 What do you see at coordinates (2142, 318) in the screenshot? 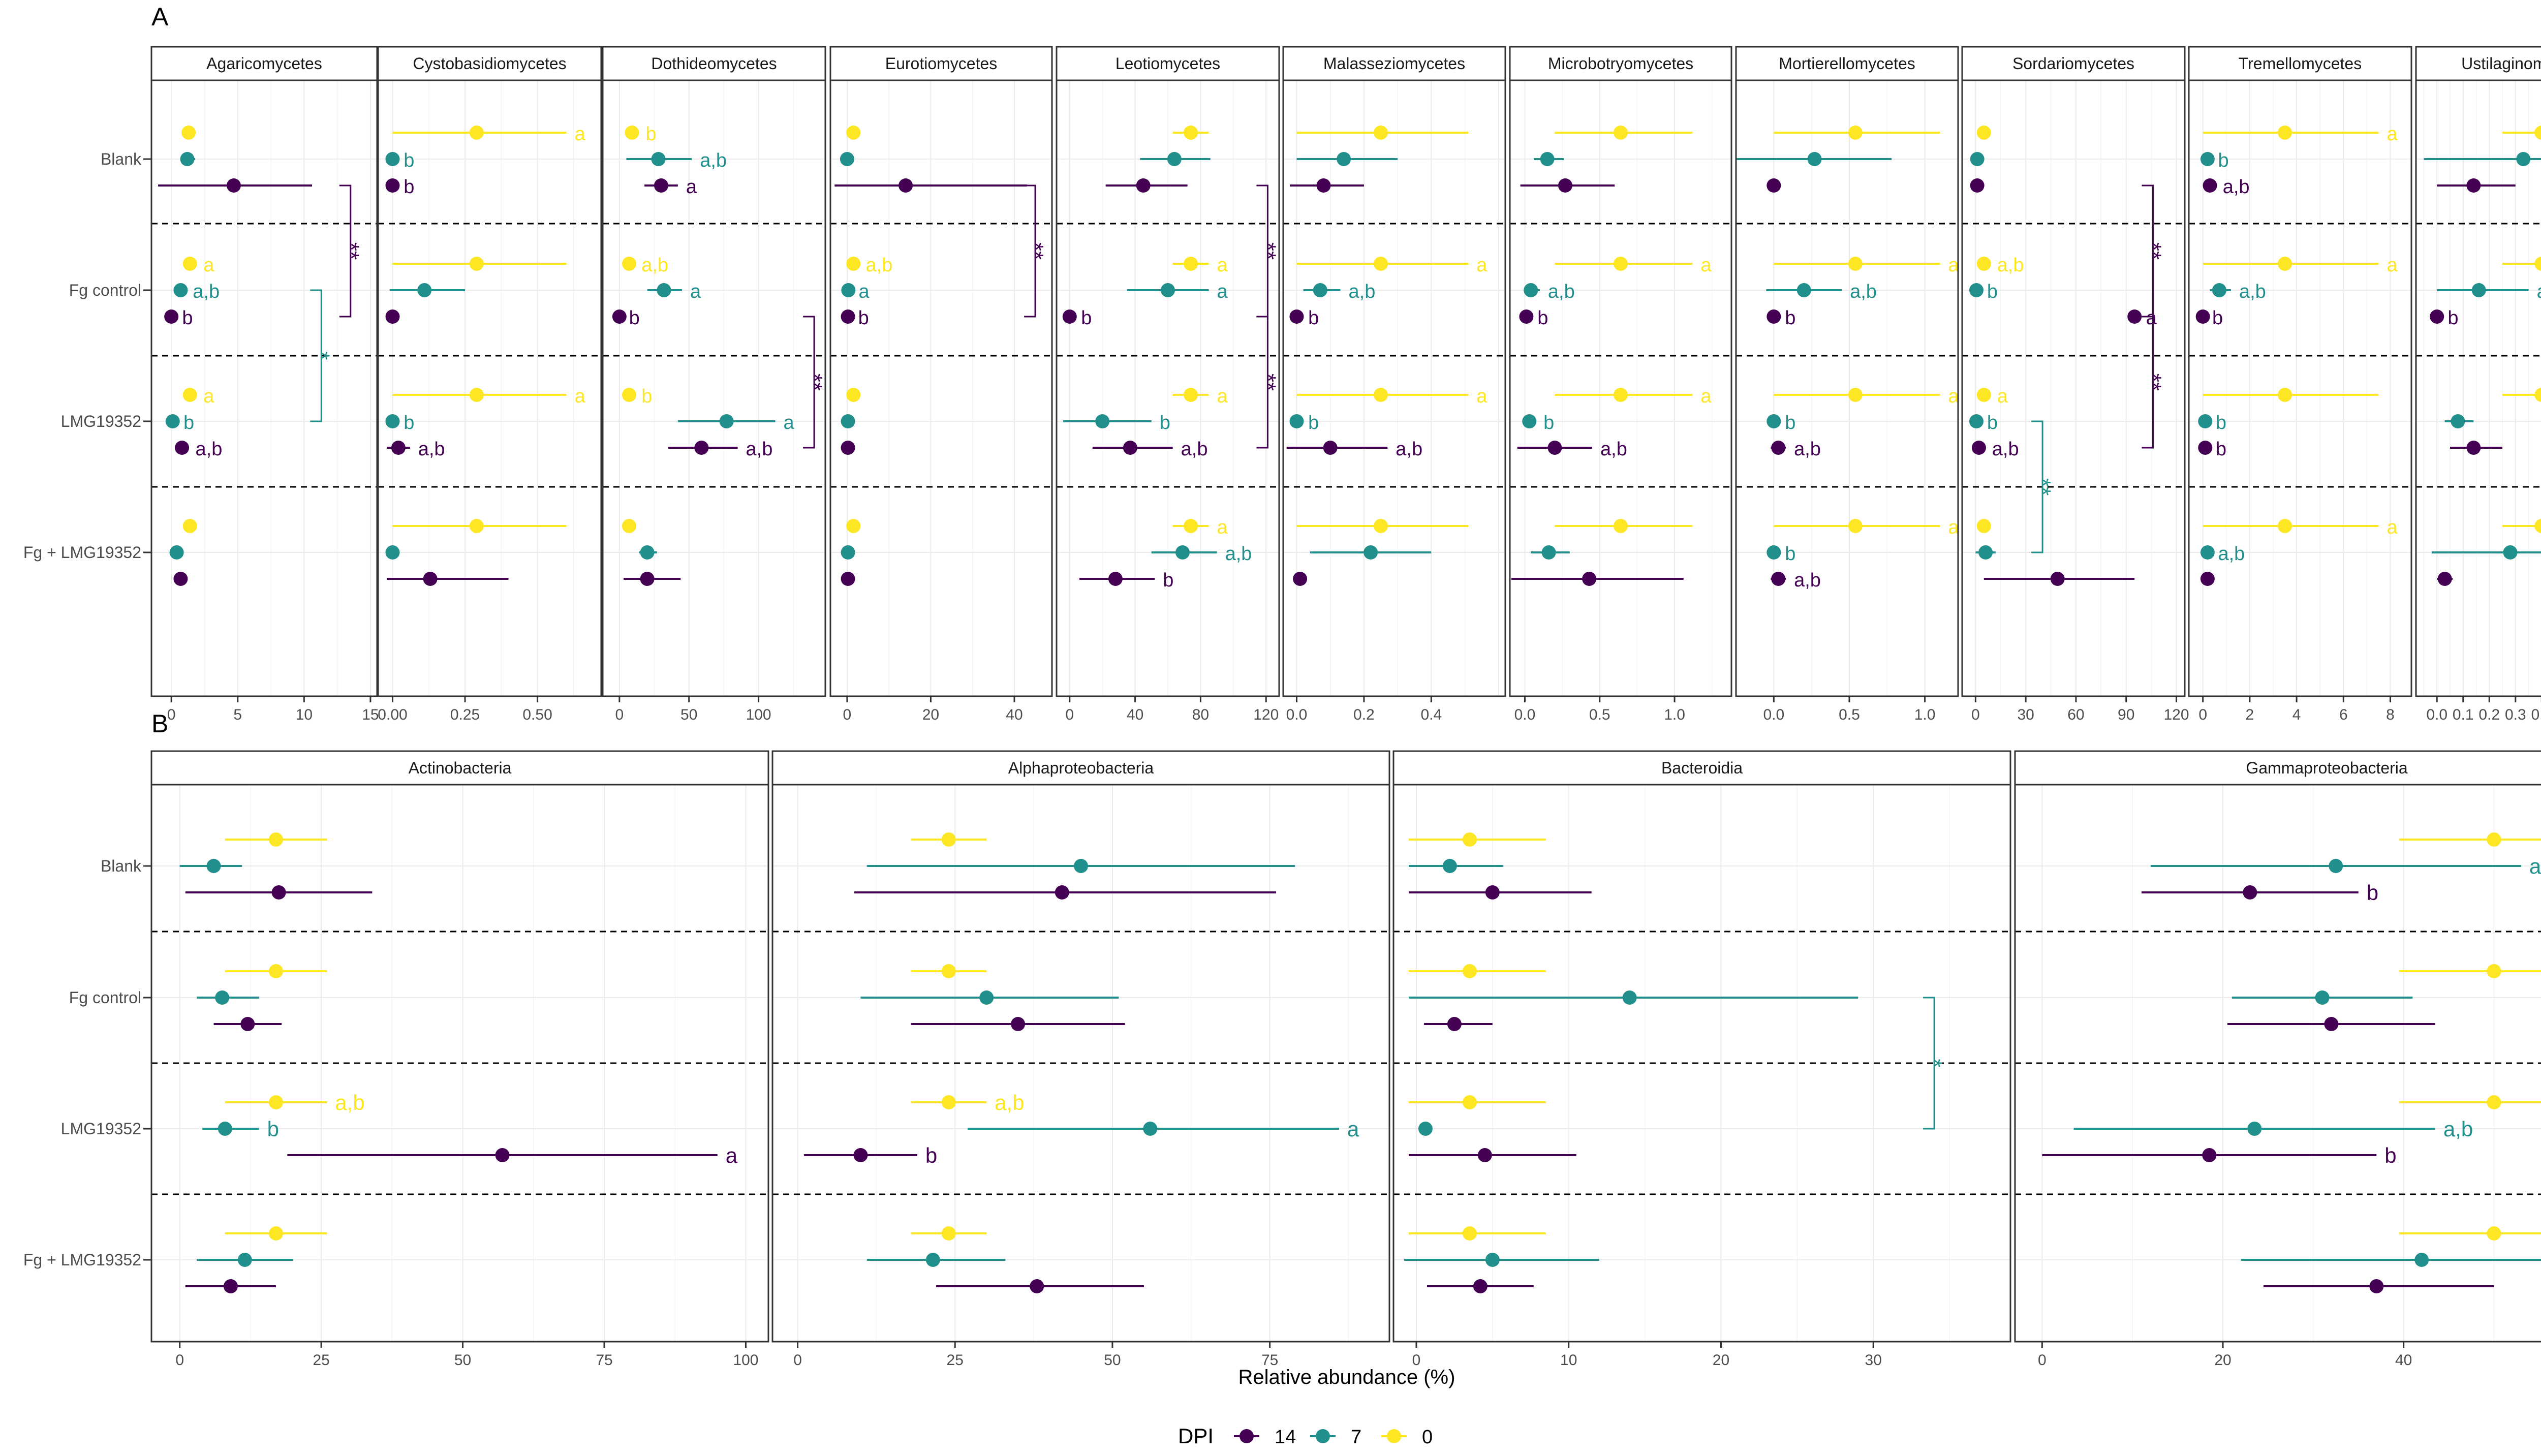
I see `point-fg-control-dpi-14: a` at bounding box center [2142, 318].